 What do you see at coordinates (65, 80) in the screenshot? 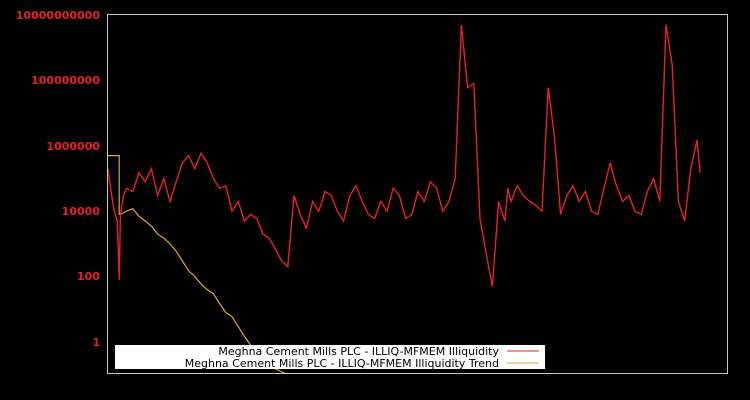
I see `y-tick-label: 100000000` at bounding box center [65, 80].